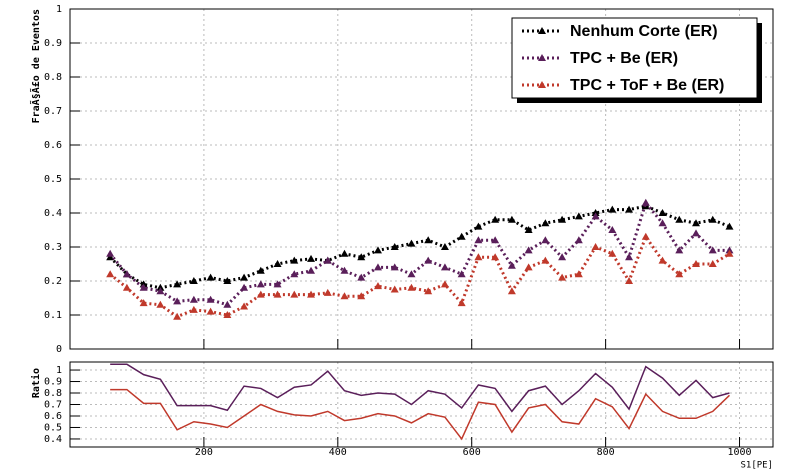  What do you see at coordinates (53, 393) in the screenshot?
I see `y-tick-label: 0.8` at bounding box center [53, 393].